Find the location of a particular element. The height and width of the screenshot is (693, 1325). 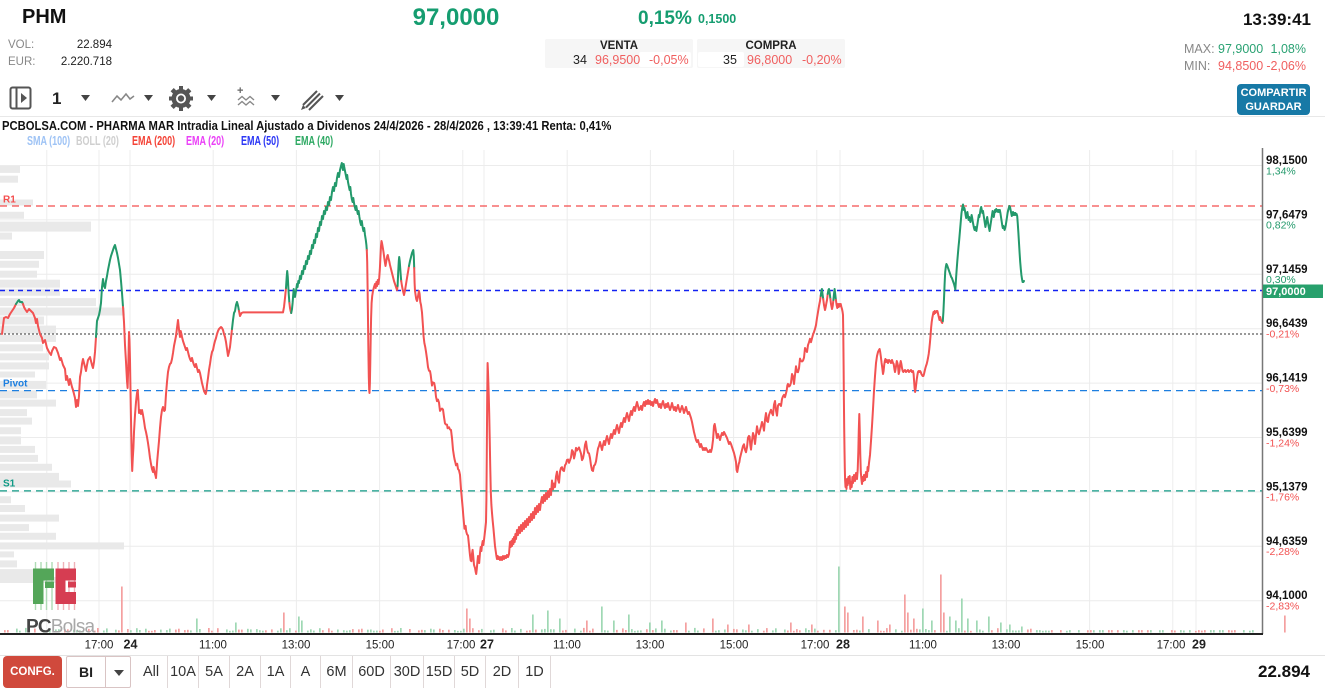

svg-text: Pivot is located at coordinates (15, 384).